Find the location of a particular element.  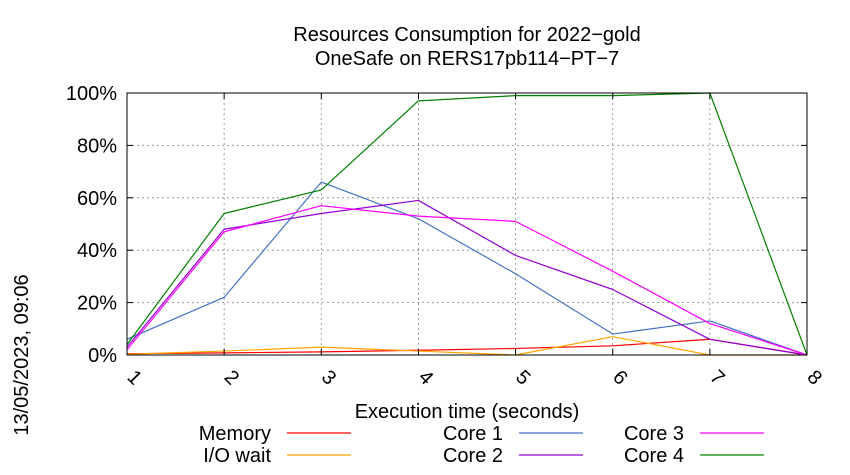

y-tick-label: 60% is located at coordinates (97, 199).